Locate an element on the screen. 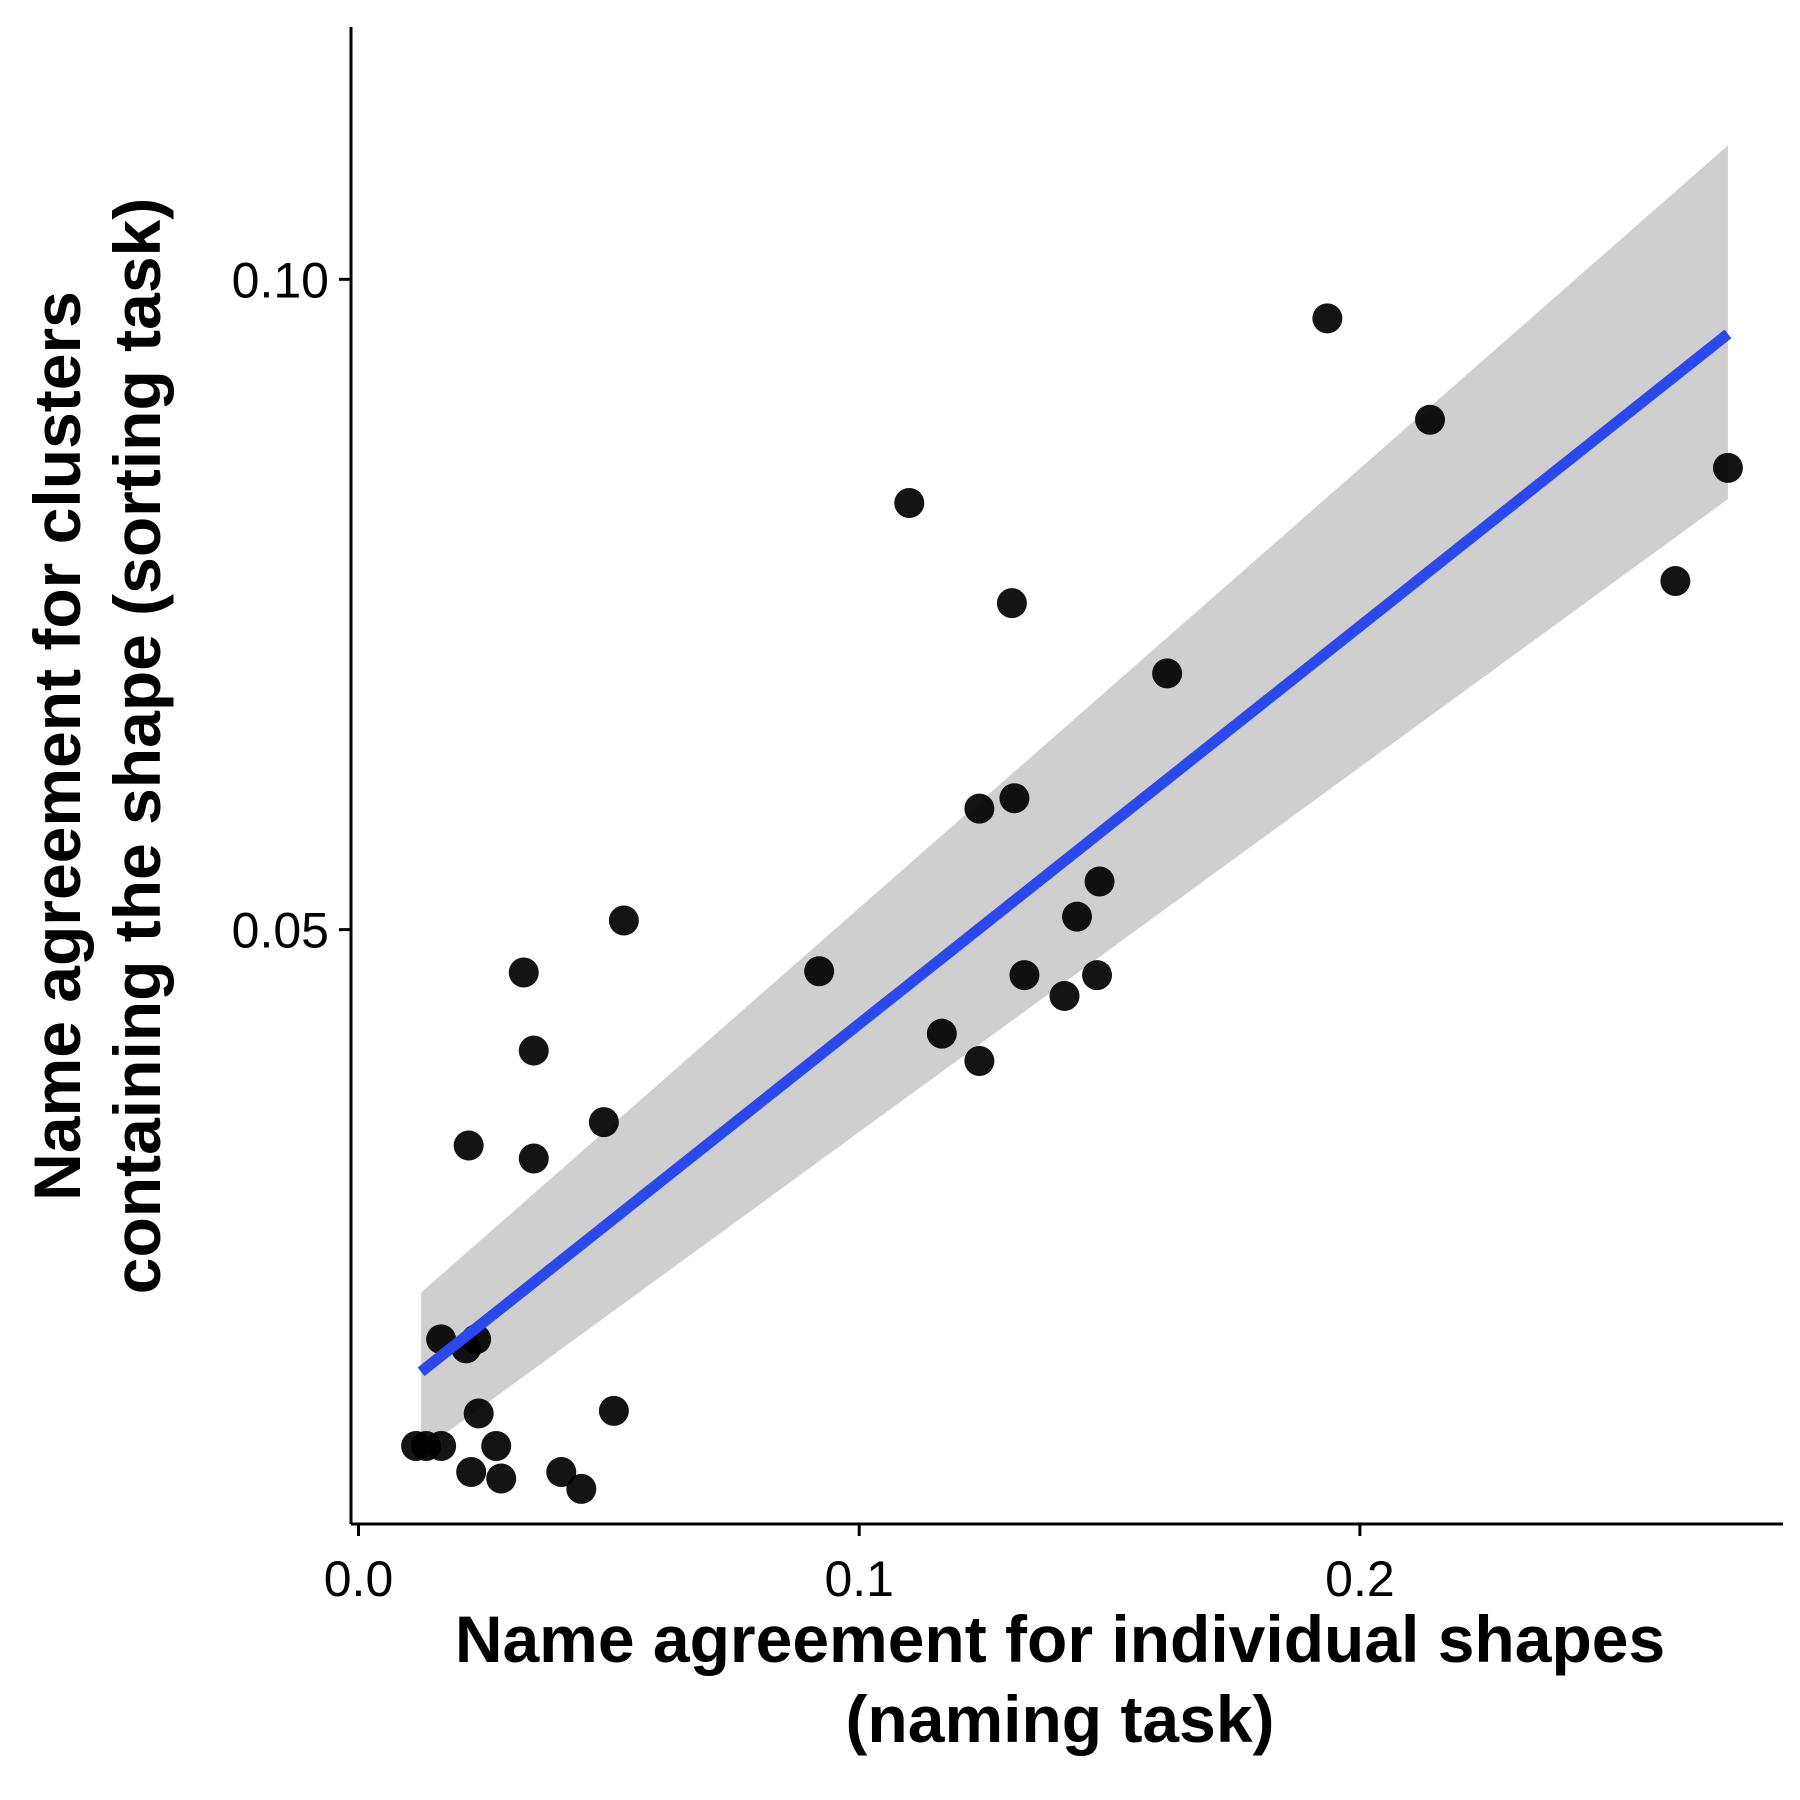  y-axis-title-line-1: Name agreement for clusters is located at coordinates (57, 746).